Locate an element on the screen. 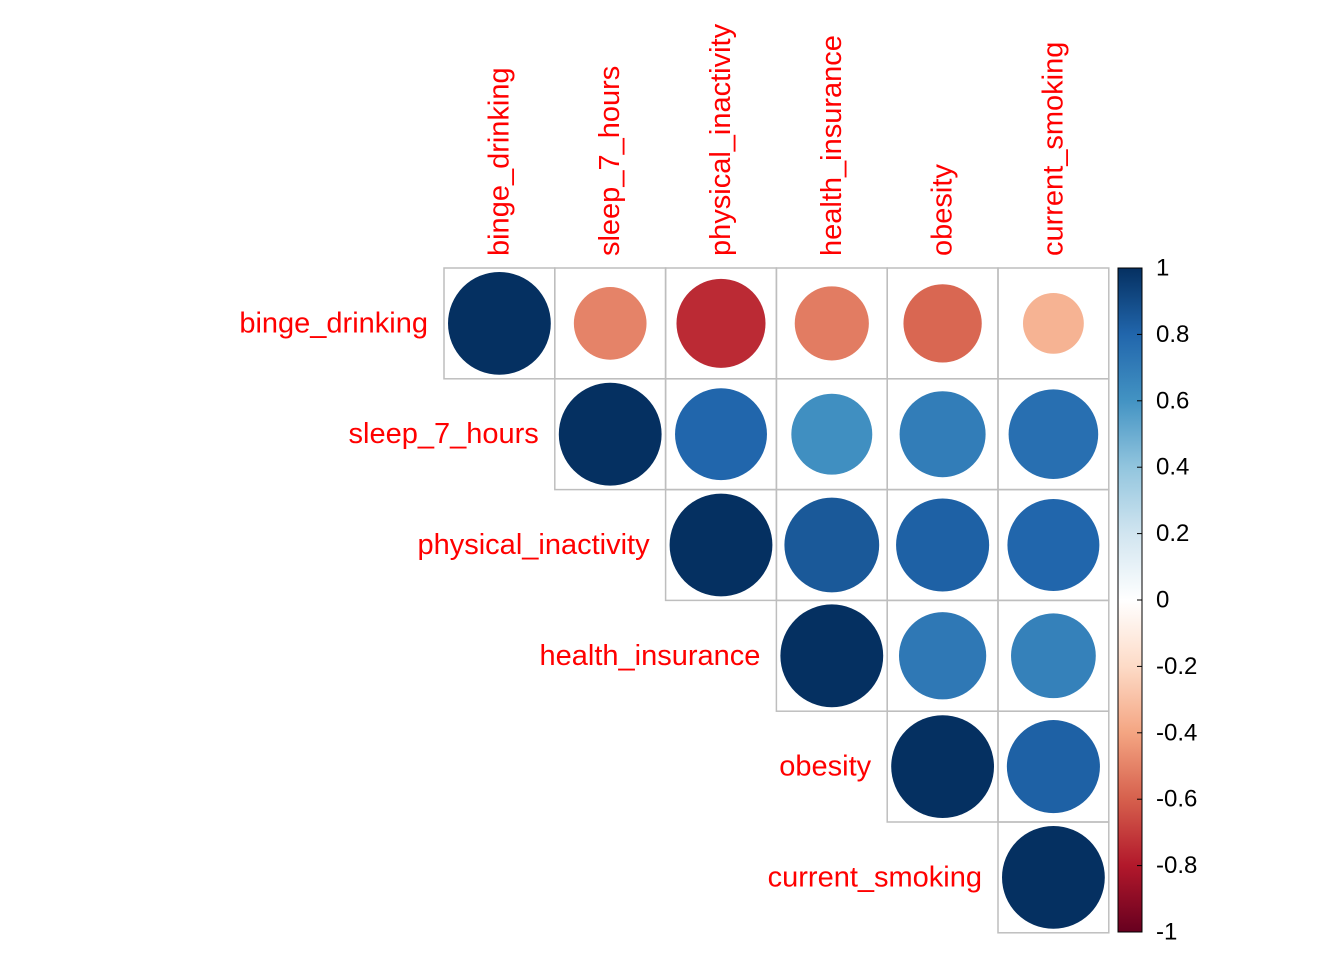 This screenshot has height=960, width=1344. row-label-binge_drinking: binge_drinking is located at coordinates (333, 323).